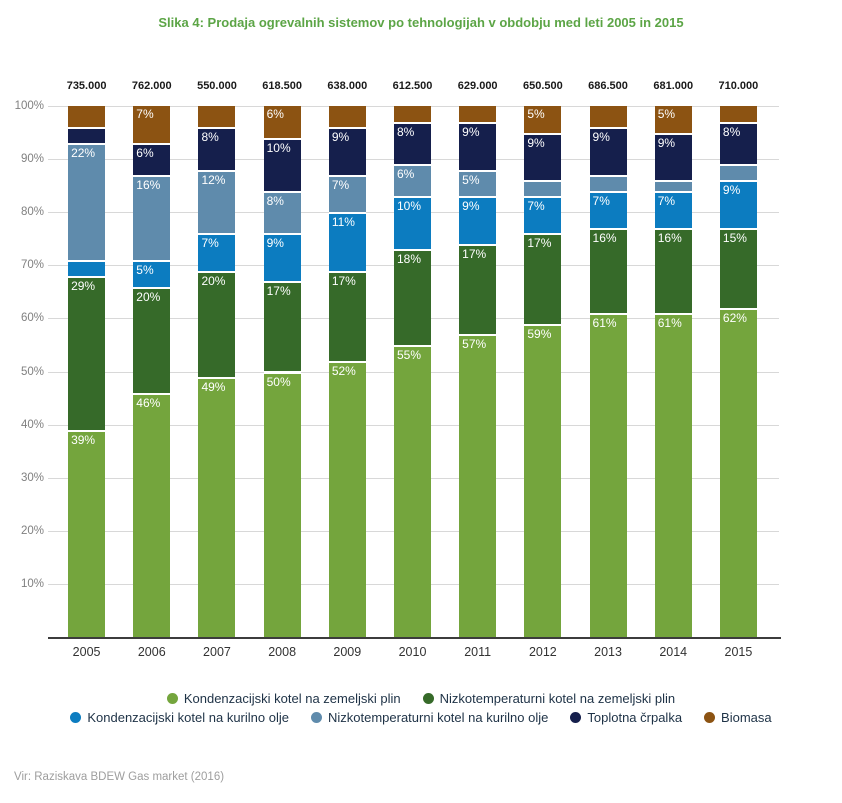  I want to click on segment-label: 22%, so click(83, 153).